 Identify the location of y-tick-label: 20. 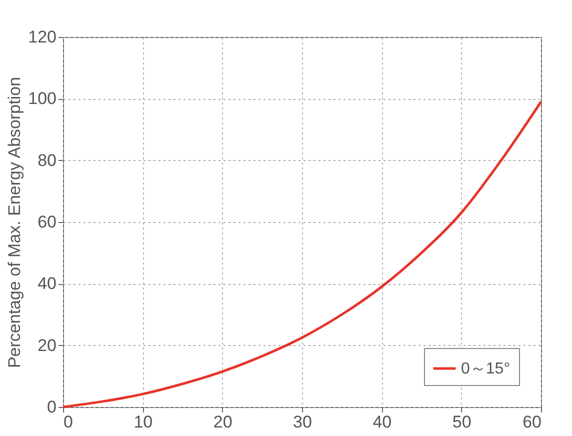
(47, 345).